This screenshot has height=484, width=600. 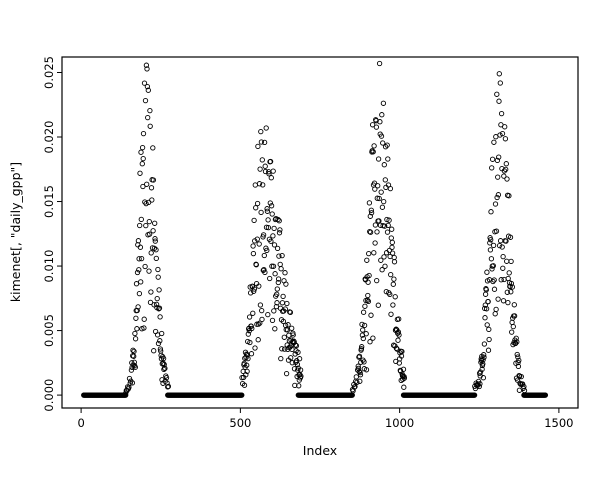 I want to click on svg-text: 1000, so click(x=399, y=423).